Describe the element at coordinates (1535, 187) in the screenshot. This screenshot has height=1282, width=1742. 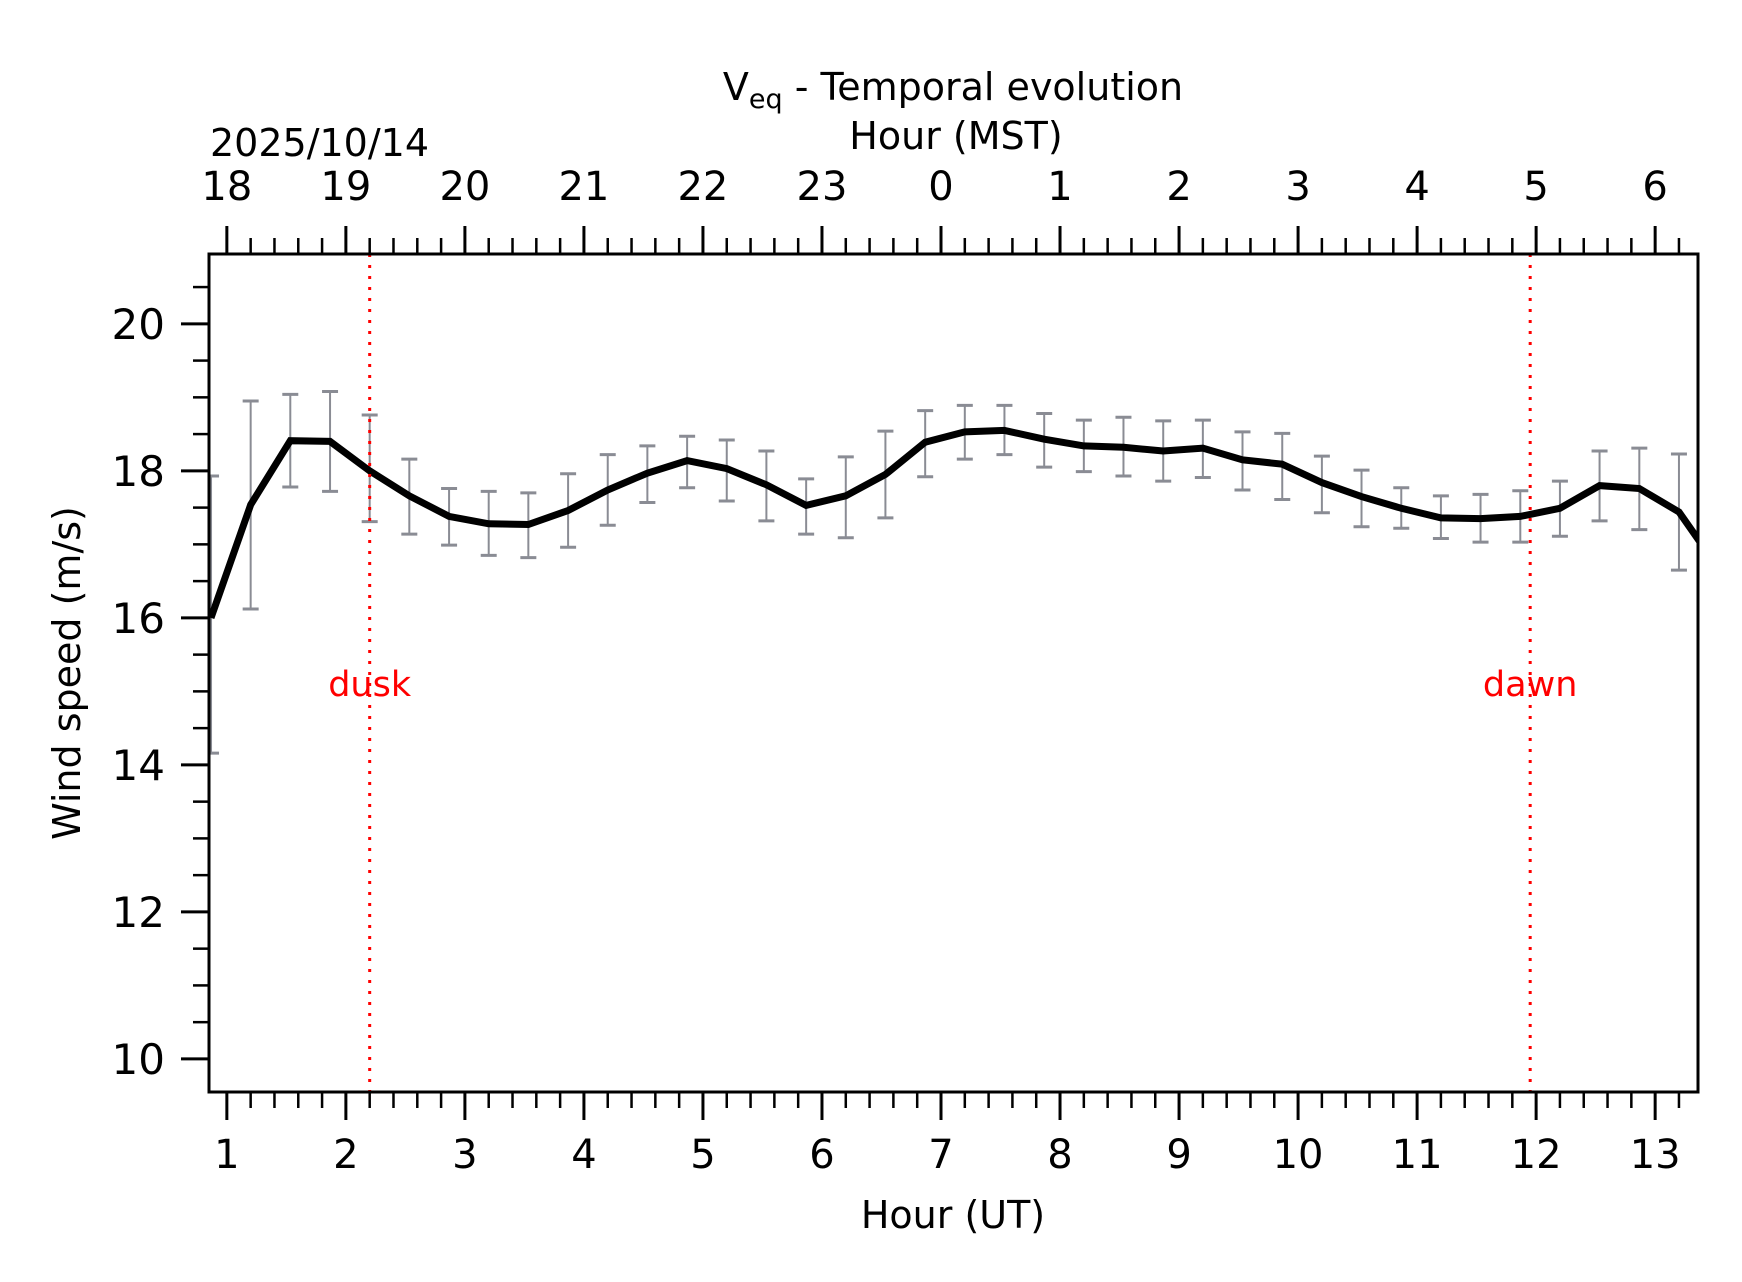
I see `top-tick-label: 5` at that location.